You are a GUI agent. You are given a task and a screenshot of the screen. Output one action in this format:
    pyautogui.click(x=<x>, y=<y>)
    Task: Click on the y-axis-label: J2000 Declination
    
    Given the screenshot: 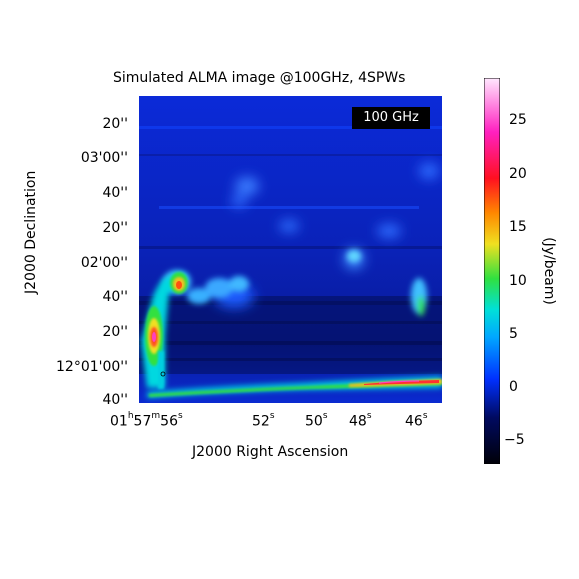 What is the action you would take?
    pyautogui.click(x=31, y=232)
    